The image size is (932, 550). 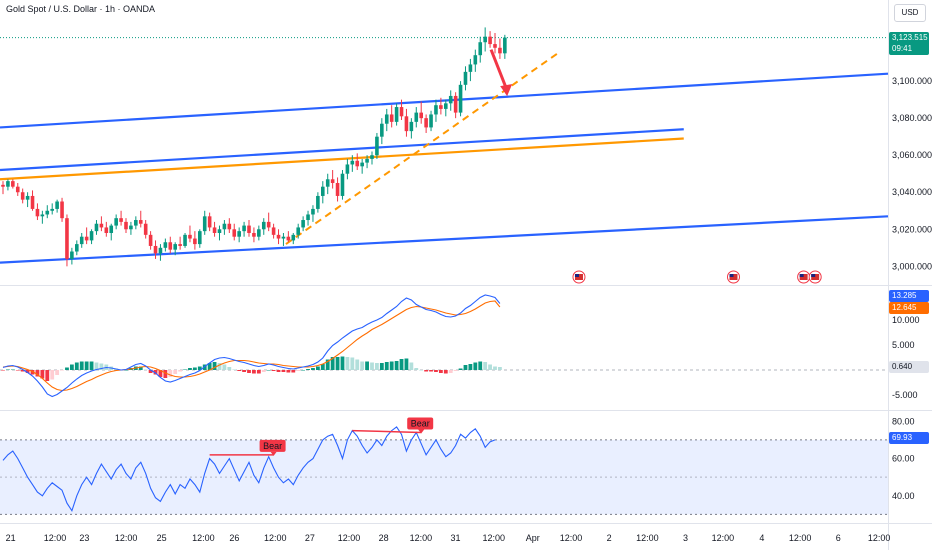 What do you see at coordinates (838, 538) in the screenshot?
I see `time-axis-tick: 6` at bounding box center [838, 538].